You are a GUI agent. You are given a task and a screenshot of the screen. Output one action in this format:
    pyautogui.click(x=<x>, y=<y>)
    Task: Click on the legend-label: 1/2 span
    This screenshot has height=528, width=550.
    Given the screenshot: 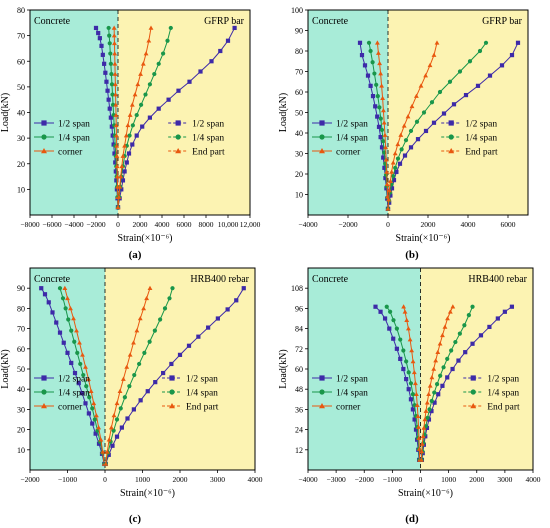 What is the action you would take?
    pyautogui.click(x=208, y=125)
    